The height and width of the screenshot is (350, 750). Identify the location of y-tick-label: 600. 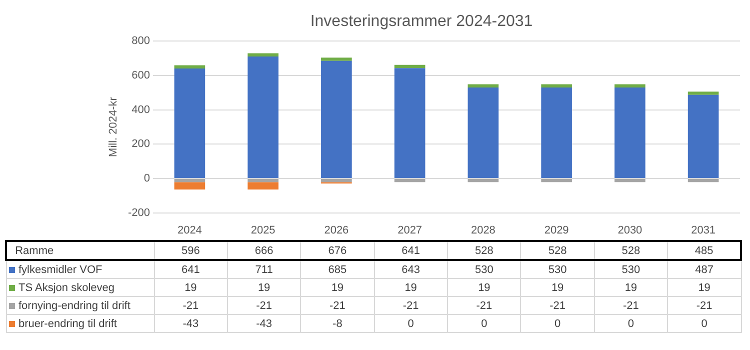
(141, 76).